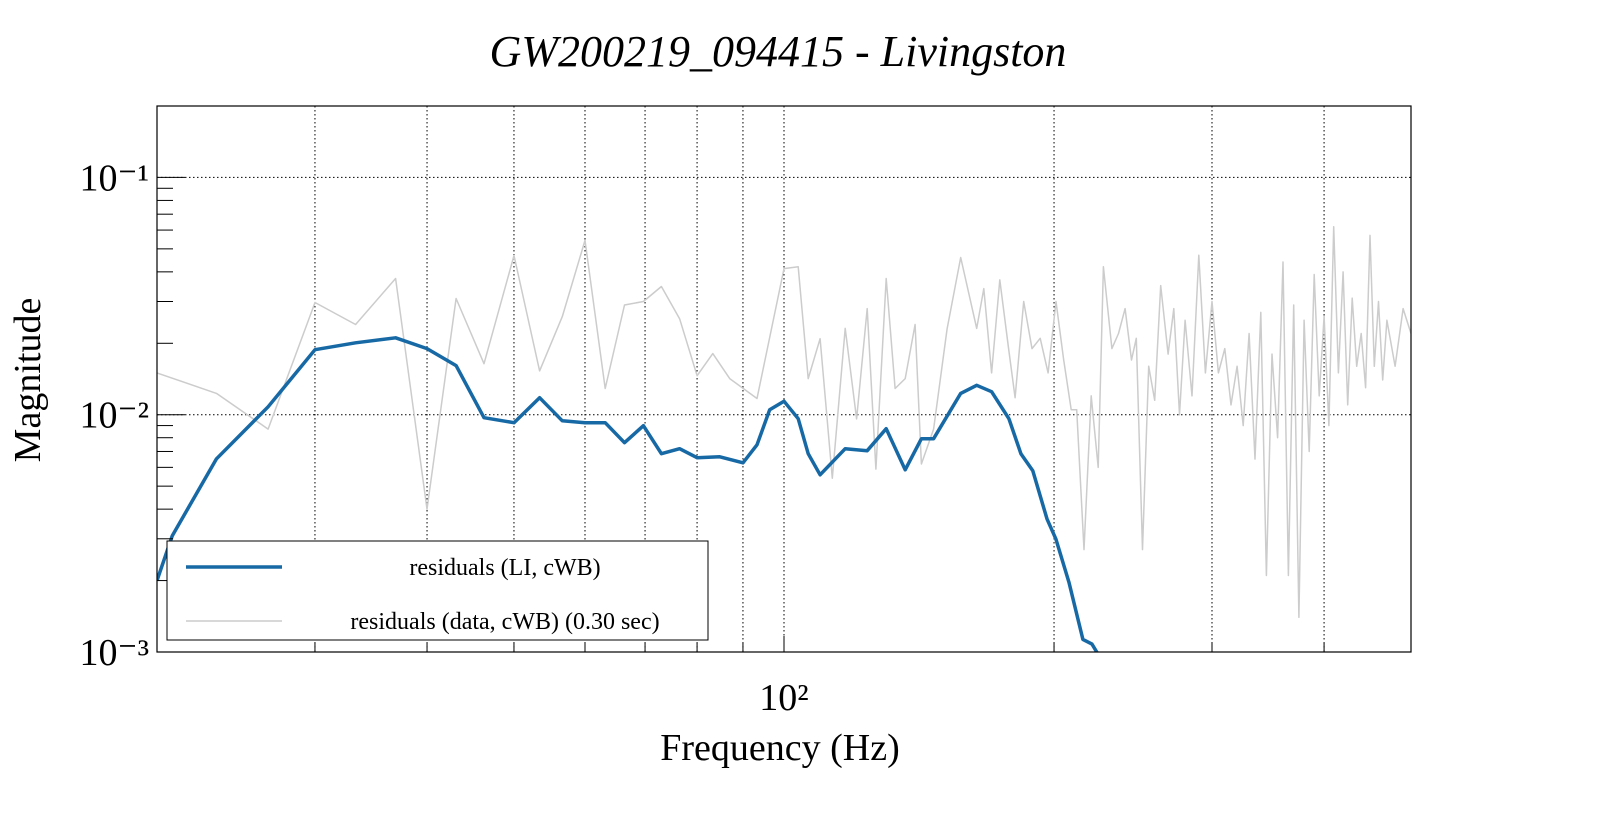  I want to click on x-axis-label: Frequency (Hz), so click(780, 748).